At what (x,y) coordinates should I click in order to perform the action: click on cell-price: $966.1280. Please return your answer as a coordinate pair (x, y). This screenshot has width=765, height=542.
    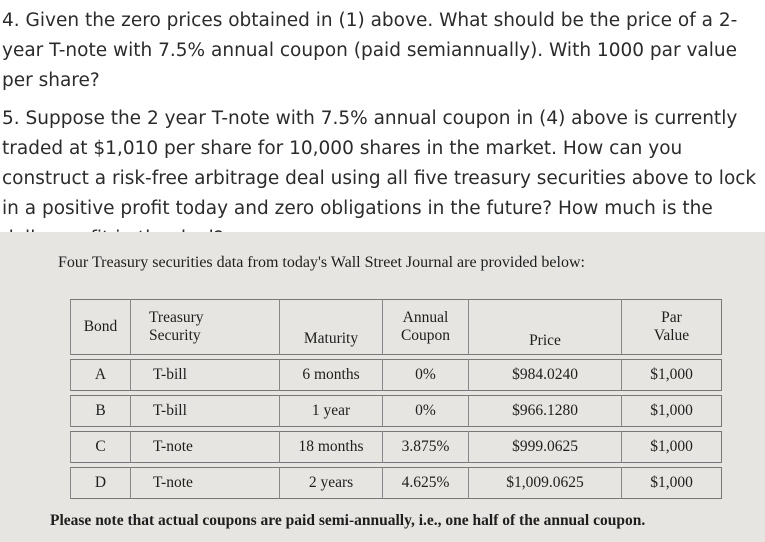
    Looking at the image, I should click on (544, 411).